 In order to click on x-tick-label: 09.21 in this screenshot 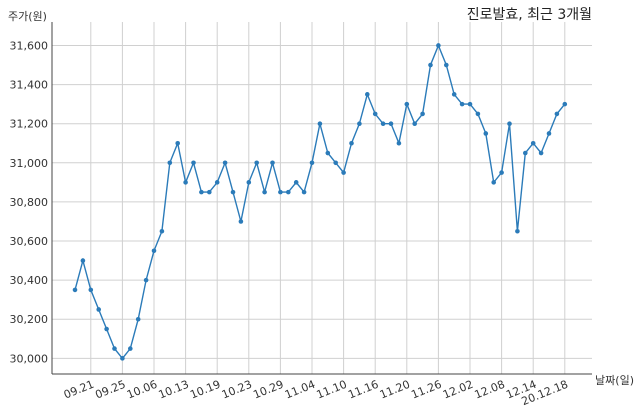, I will do `click(79, 390)`.